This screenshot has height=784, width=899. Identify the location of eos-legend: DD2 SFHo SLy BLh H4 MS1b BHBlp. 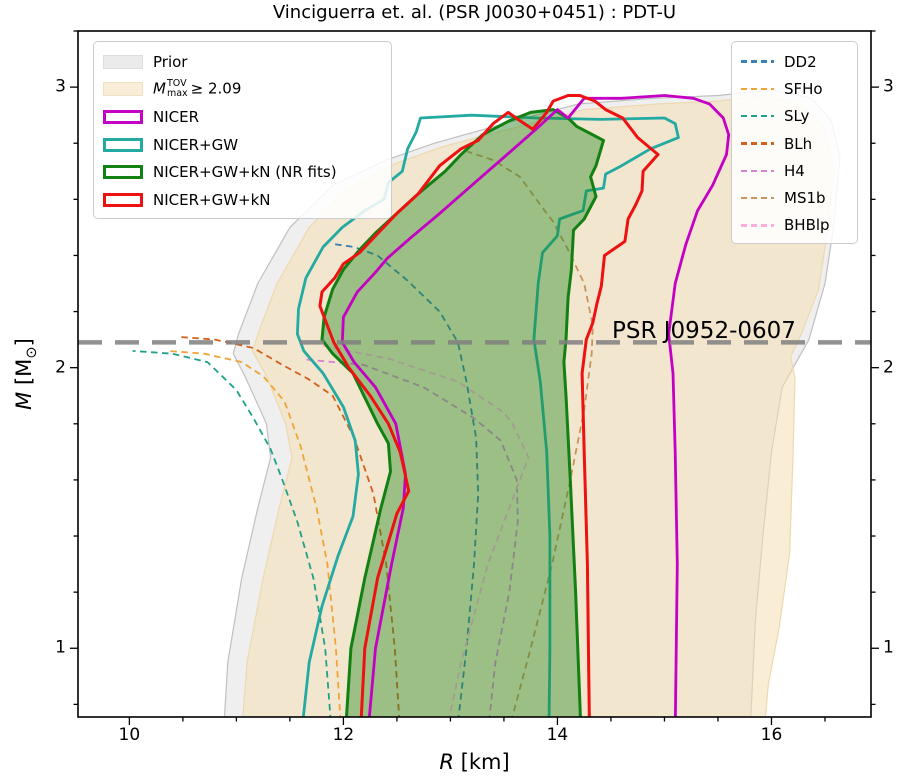
(794, 142).